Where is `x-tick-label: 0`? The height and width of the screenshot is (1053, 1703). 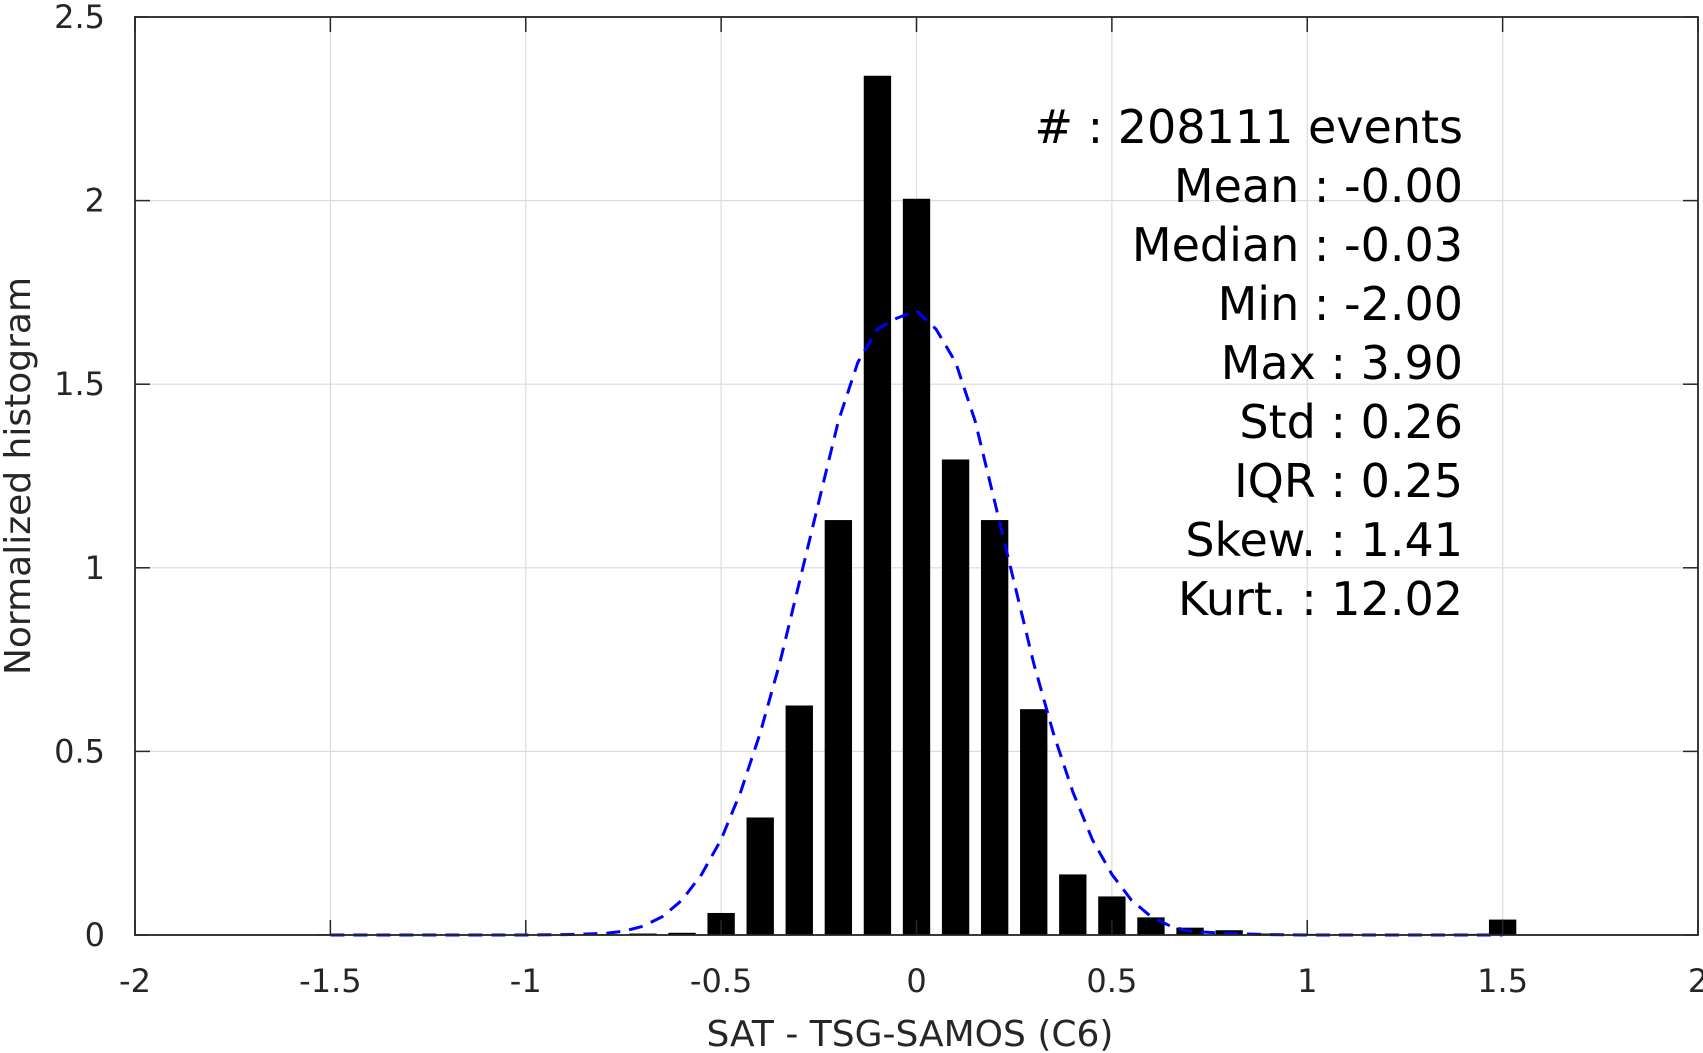 x-tick-label: 0 is located at coordinates (916, 981).